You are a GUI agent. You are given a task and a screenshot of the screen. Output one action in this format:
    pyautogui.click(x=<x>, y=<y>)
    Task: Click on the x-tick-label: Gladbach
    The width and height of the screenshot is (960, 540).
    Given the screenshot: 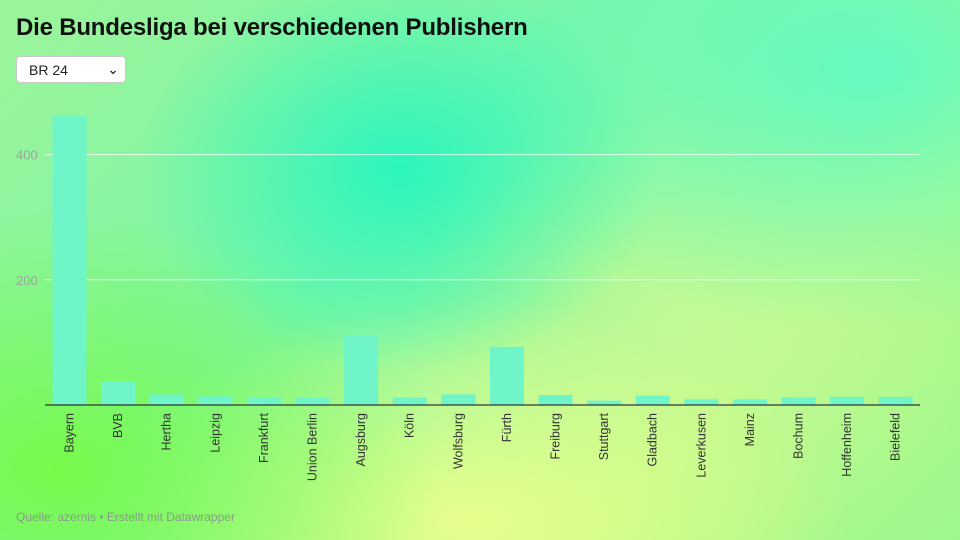 What is the action you would take?
    pyautogui.click(x=653, y=440)
    